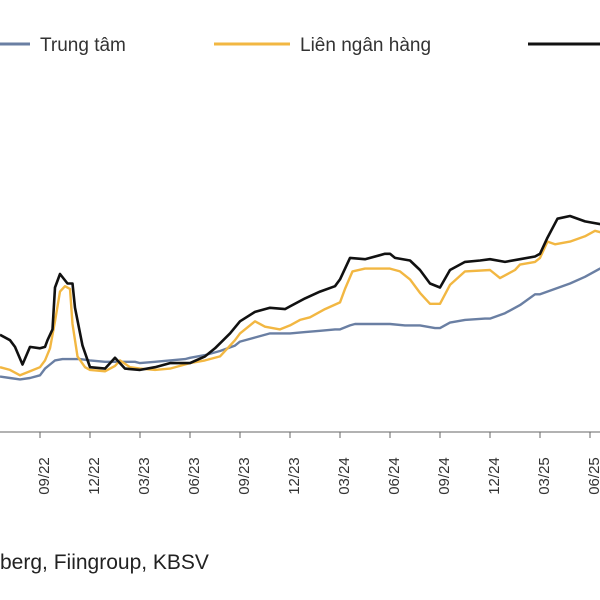 This screenshot has width=600, height=600. Describe the element at coordinates (494, 476) in the screenshot. I see `x-tick-label: 12/24` at that location.